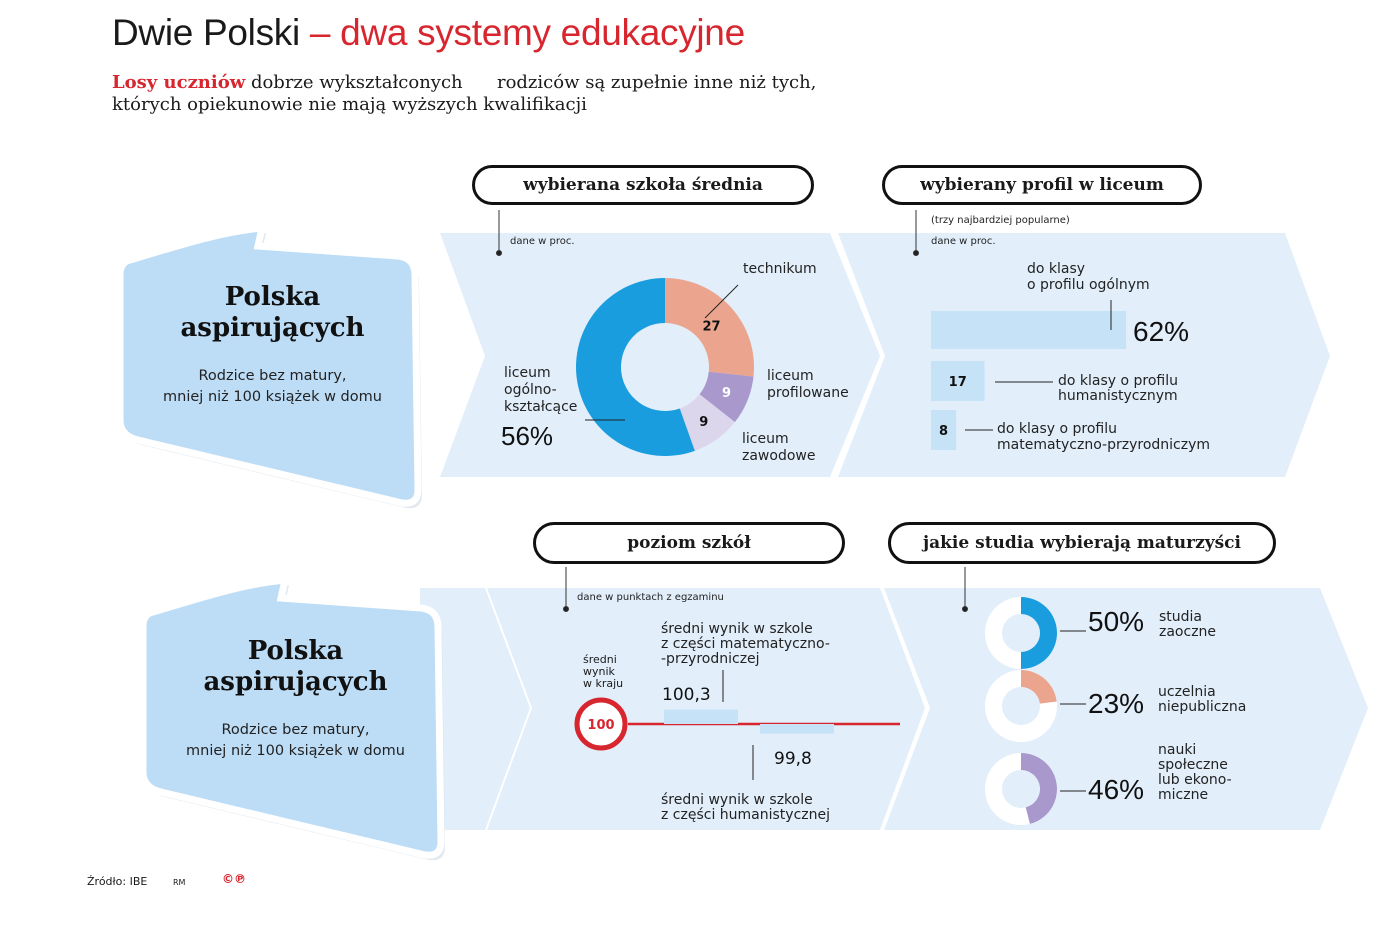 Image resolution: width=1400 pixels, height=933 pixels. Describe the element at coordinates (963, 241) in the screenshot. I see `profile-unit-note: dane w proc.` at that location.